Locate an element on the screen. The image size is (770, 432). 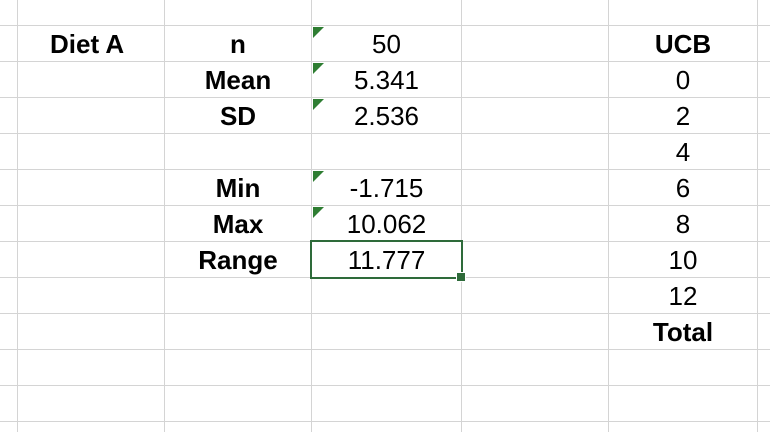
stat-value-range: 11.777 is located at coordinates (386, 260).